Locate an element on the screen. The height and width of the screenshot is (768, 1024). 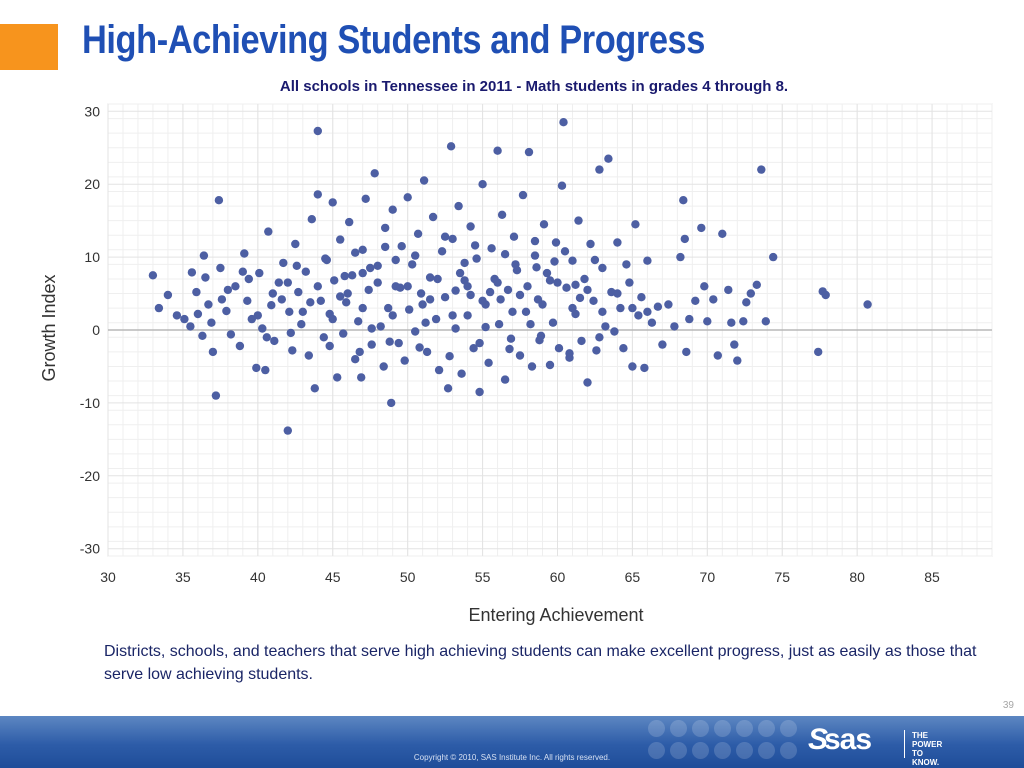
x-tick-label: 35 is located at coordinates (183, 577).